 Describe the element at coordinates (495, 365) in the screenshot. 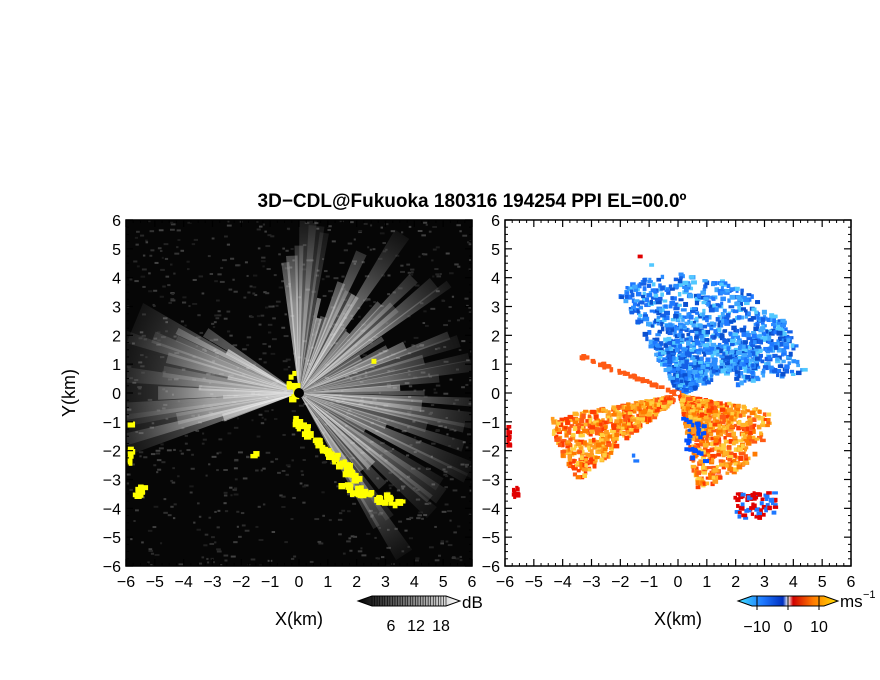

I see `y-tick-label: 1` at that location.